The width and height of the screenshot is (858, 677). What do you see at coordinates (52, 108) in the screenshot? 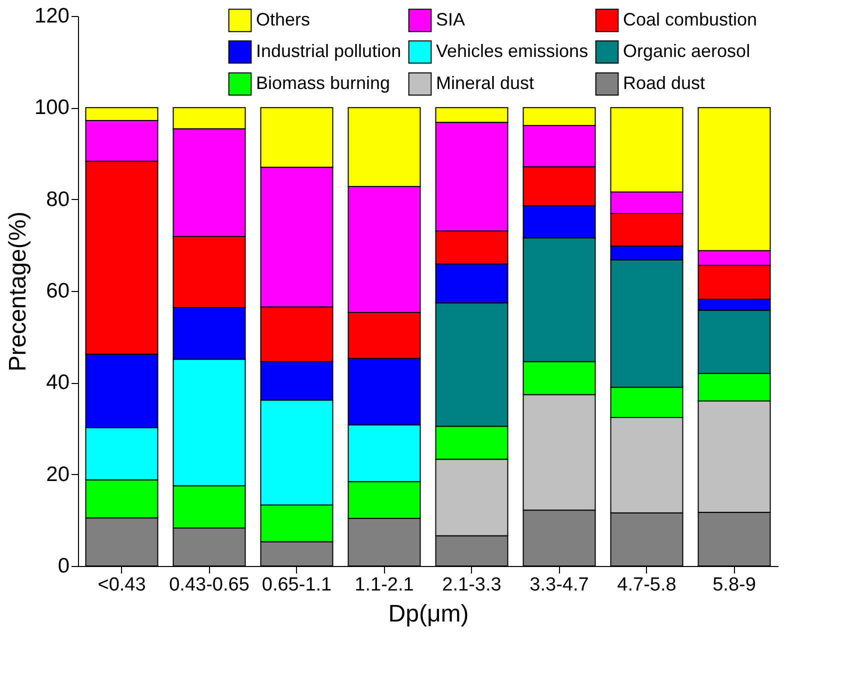
I see `y-tick-label: 100` at bounding box center [52, 108].